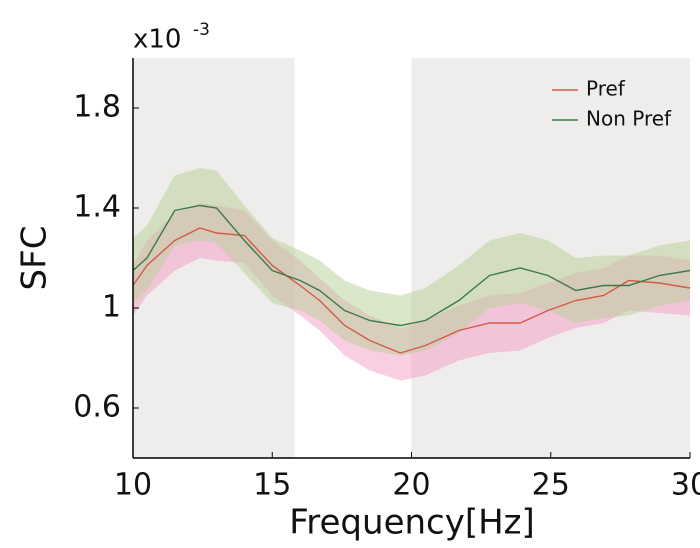 The width and height of the screenshot is (700, 548). Describe the element at coordinates (606, 89) in the screenshot. I see `legend-label: Pref` at that location.